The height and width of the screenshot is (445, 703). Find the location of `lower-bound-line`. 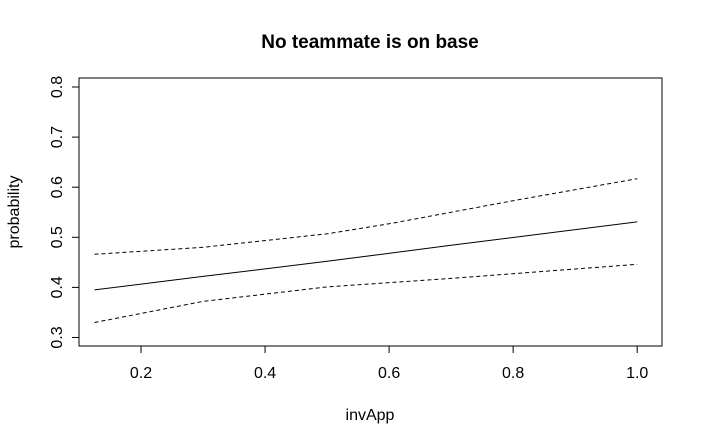

lower-bound-line is located at coordinates (366, 293).